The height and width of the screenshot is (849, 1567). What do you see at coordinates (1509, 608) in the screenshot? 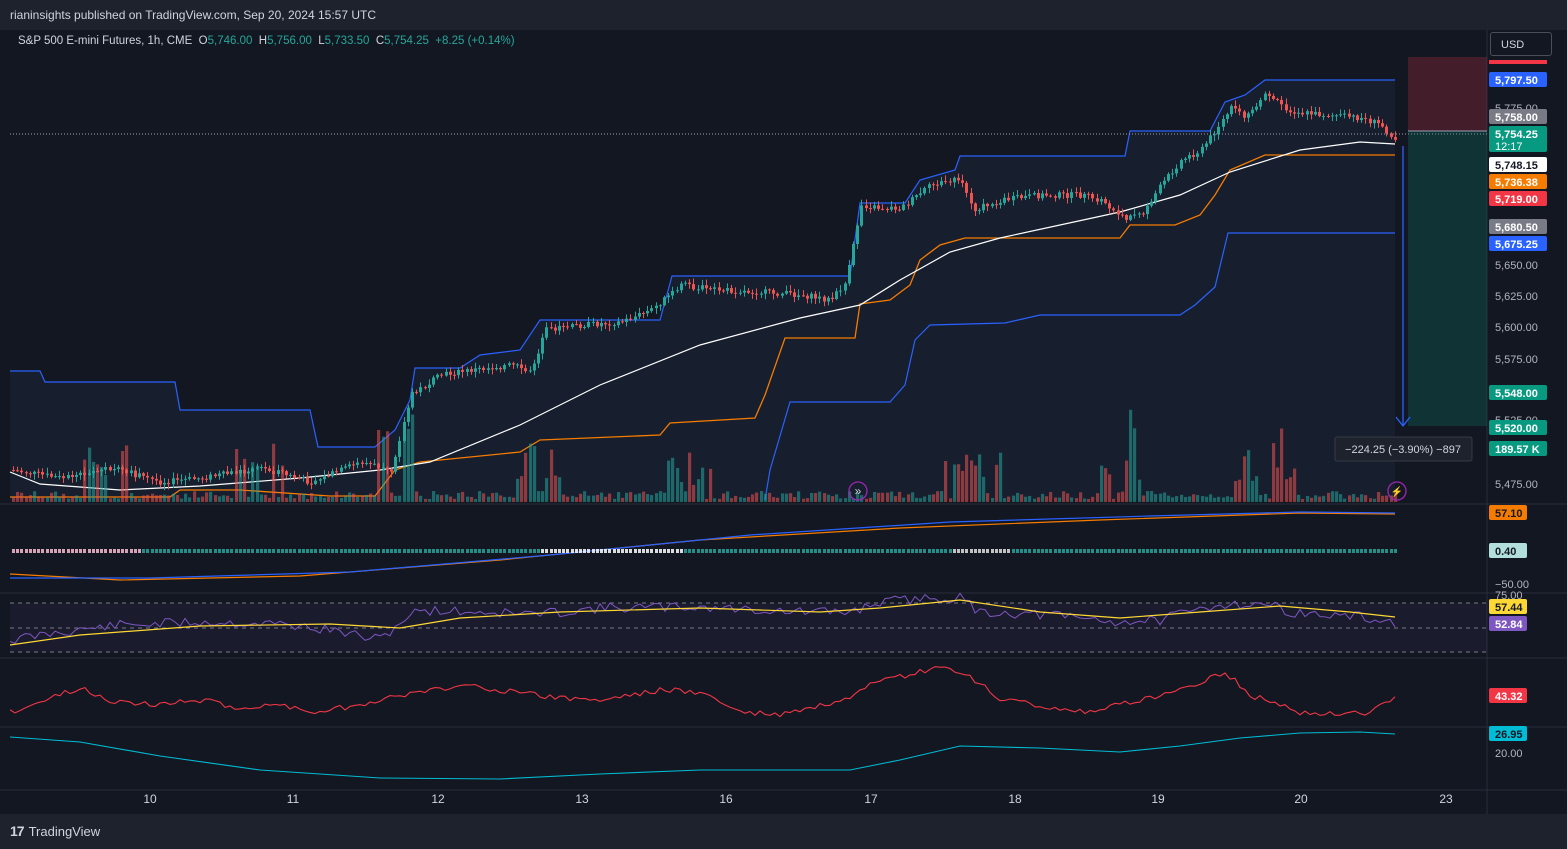
I see `rsi-ma-value-tag-text: 57.44` at bounding box center [1509, 608].